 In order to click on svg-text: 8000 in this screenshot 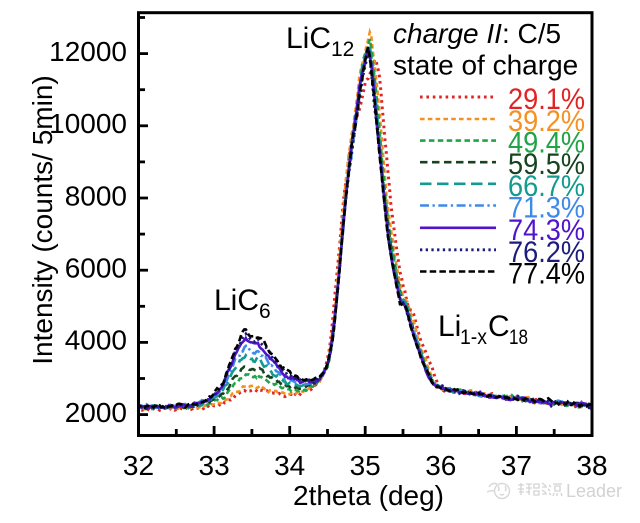, I will do `click(96, 195)`.